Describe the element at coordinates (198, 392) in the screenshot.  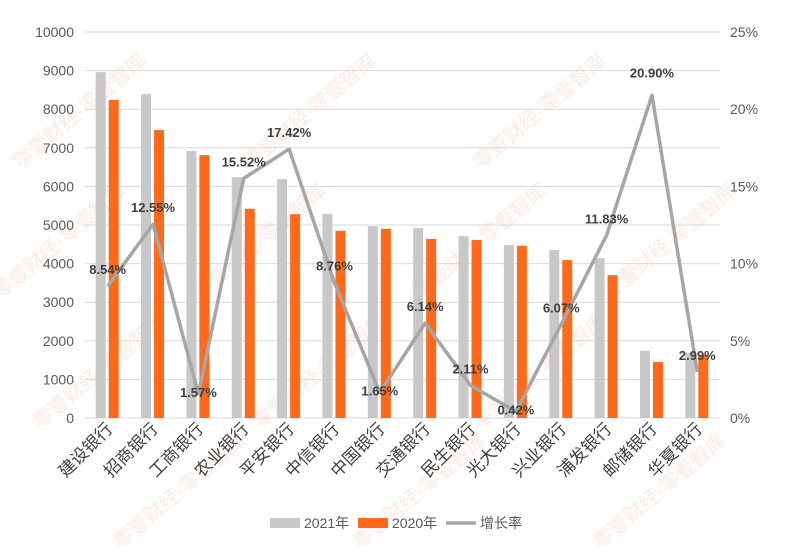
I see `data-label: 1.57%` at that location.